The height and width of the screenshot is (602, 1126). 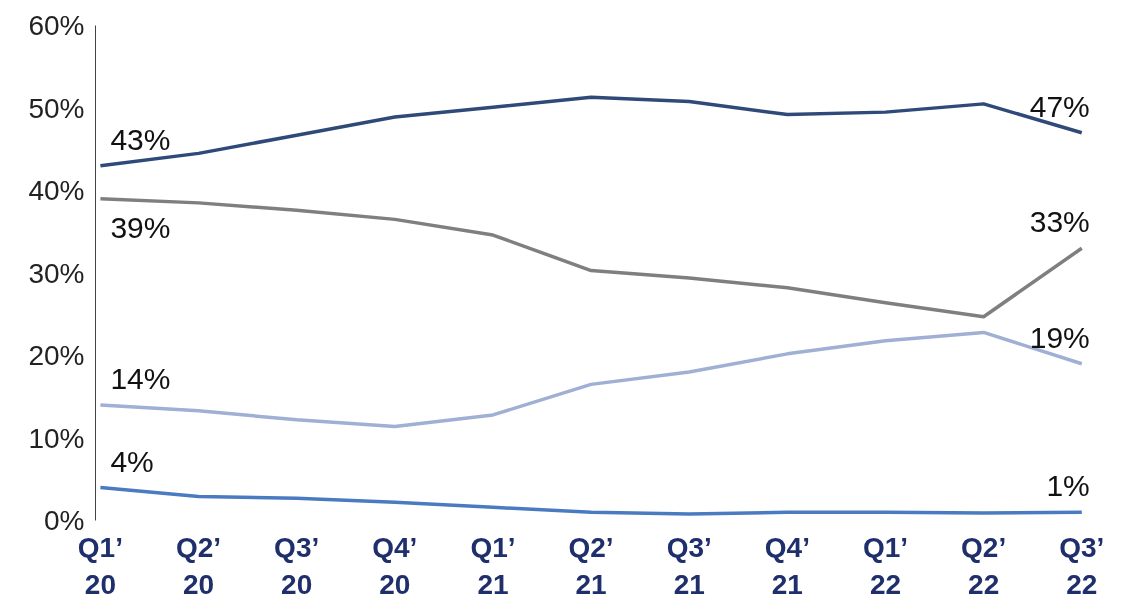 What do you see at coordinates (140, 227) in the screenshot?
I see `data-label: 39%` at bounding box center [140, 227].